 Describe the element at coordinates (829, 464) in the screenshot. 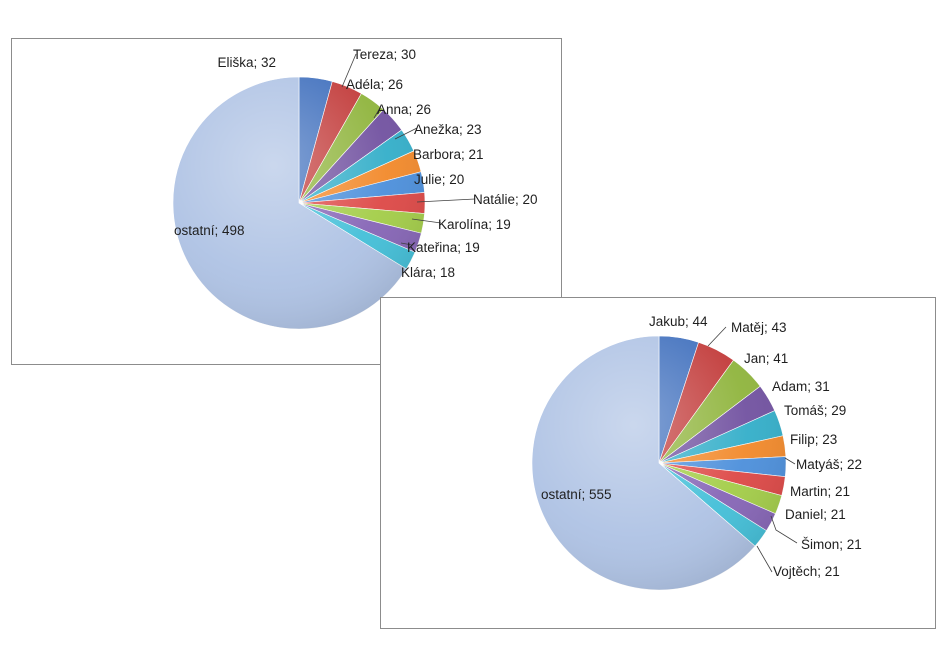

I see `data-label-matyas: Matyáš; 22` at that location.